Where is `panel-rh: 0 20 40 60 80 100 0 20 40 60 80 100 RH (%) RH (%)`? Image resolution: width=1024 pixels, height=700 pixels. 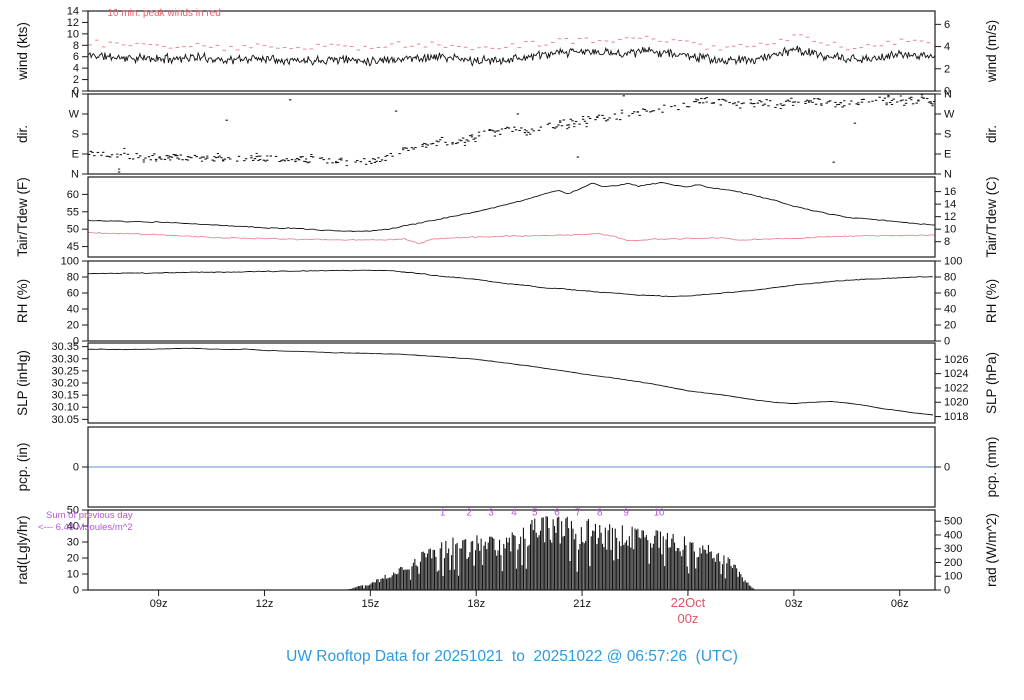 panel-rh: 0 20 40 60 80 100 0 20 40 60 80 100 RH (%) RH (%) is located at coordinates (507, 302).